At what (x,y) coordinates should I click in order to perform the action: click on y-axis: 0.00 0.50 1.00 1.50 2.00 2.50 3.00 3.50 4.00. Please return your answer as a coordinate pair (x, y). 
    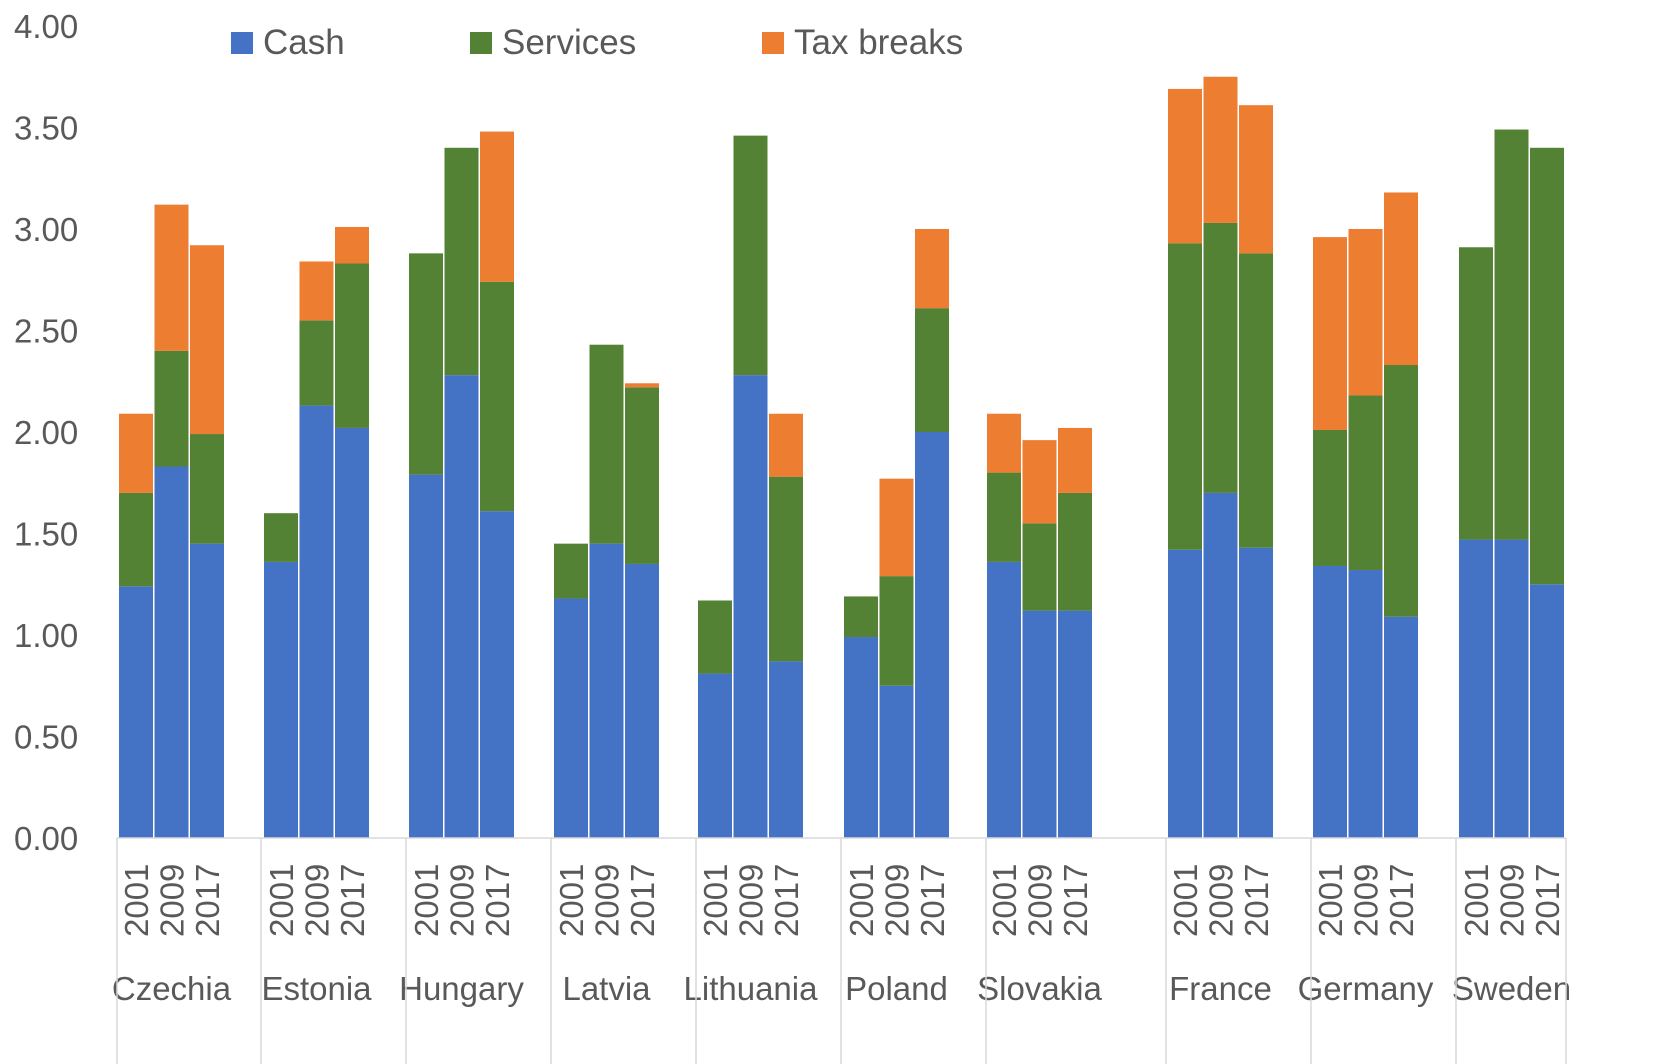
    Looking at the image, I should click on (46, 432).